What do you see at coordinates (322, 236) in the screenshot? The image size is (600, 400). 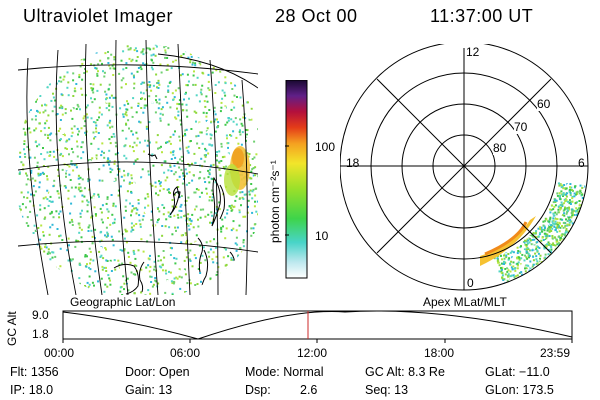 I see `colorbar-tick-10: 10` at bounding box center [322, 236].